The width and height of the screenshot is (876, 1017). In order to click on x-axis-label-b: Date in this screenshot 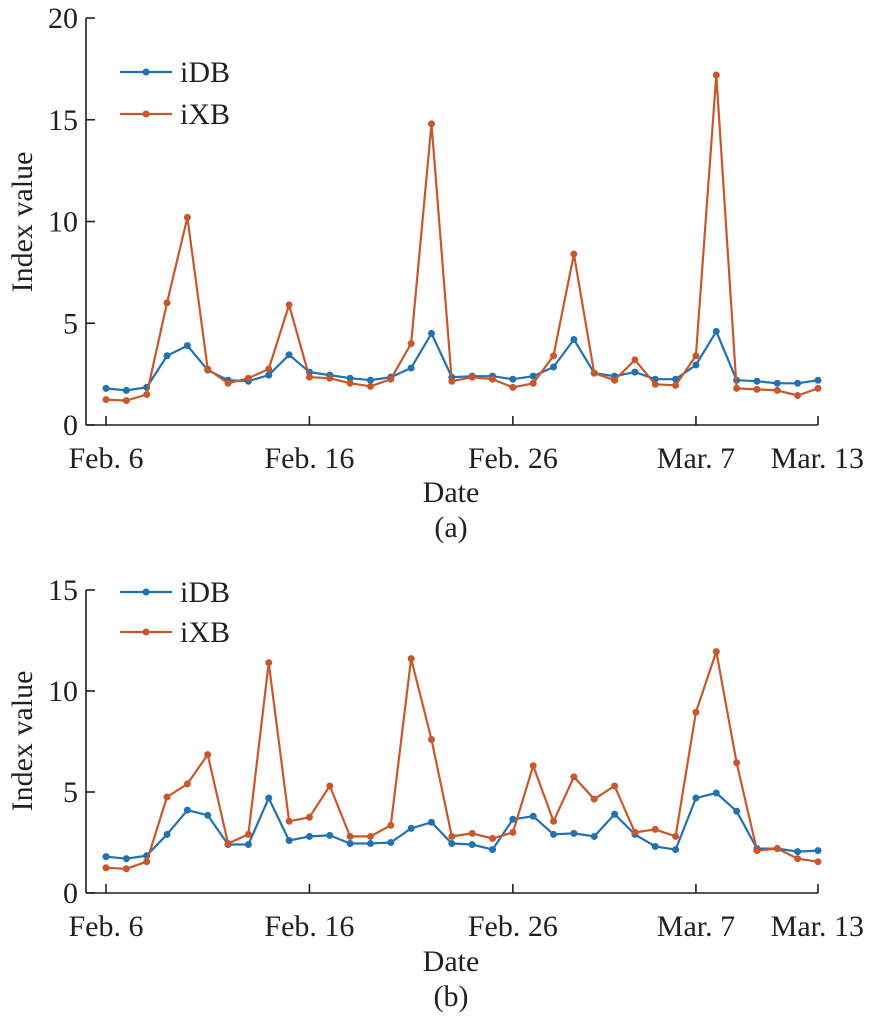, I will do `click(451, 961)`.